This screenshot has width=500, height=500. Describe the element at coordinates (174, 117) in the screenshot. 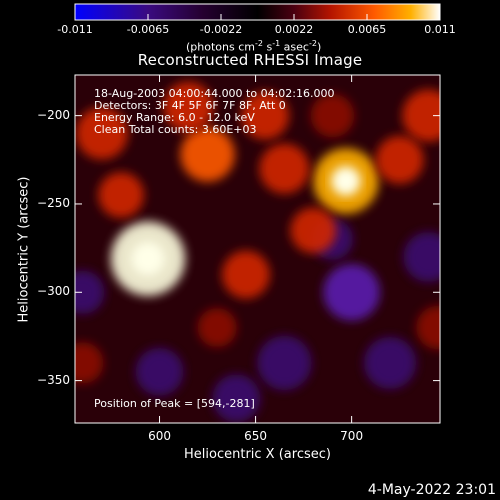

I see `info-line: Energy Range: 6.0 - 12.0 keV` at that location.